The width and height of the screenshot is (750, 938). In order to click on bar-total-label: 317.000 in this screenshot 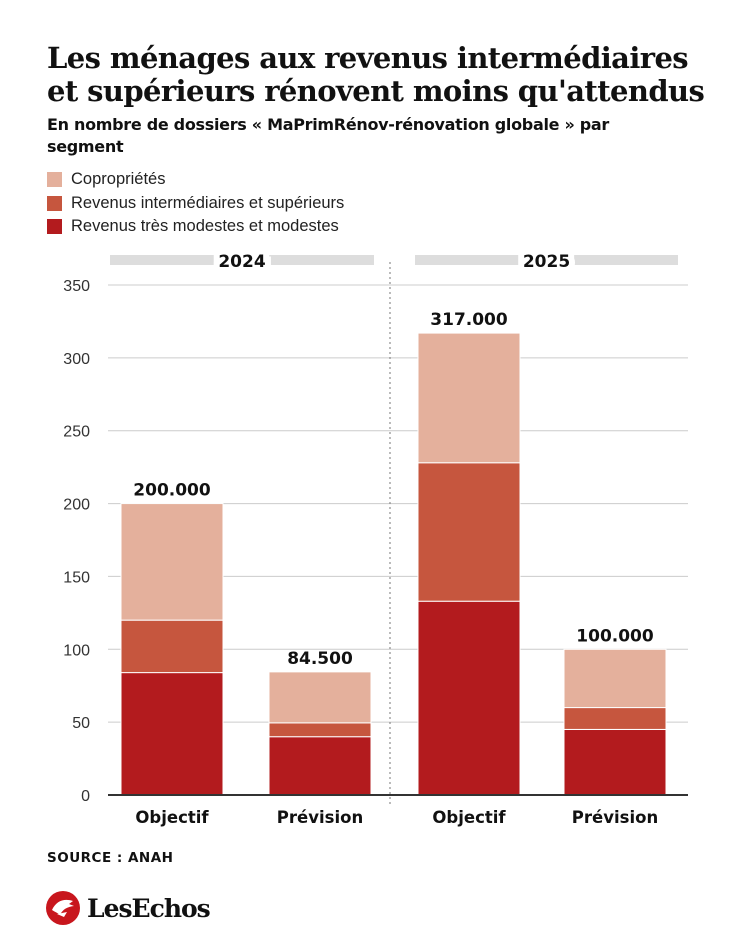, I will do `click(469, 320)`.